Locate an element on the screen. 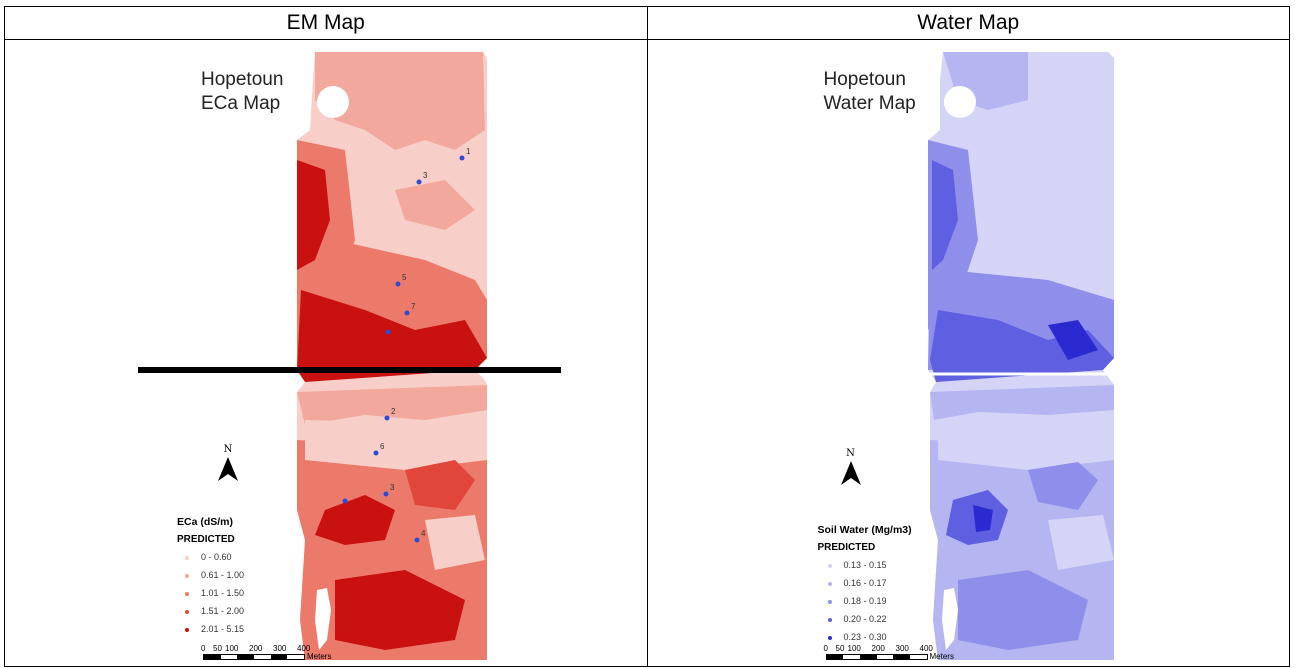  sample-label: 1 is located at coordinates (468, 151).